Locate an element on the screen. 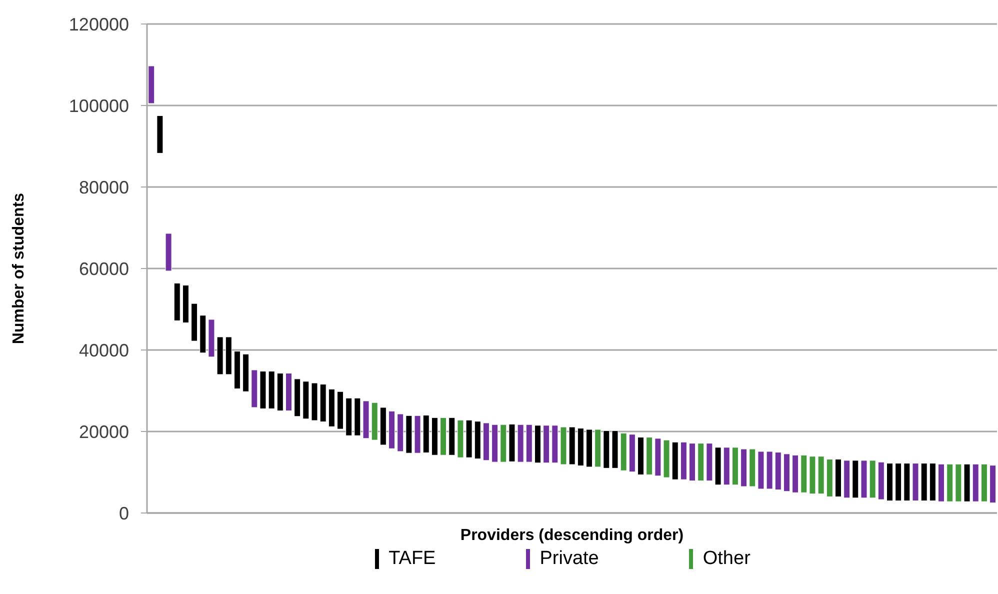 This screenshot has width=998, height=594. y-tick-label: 20000 is located at coordinates (103, 432).